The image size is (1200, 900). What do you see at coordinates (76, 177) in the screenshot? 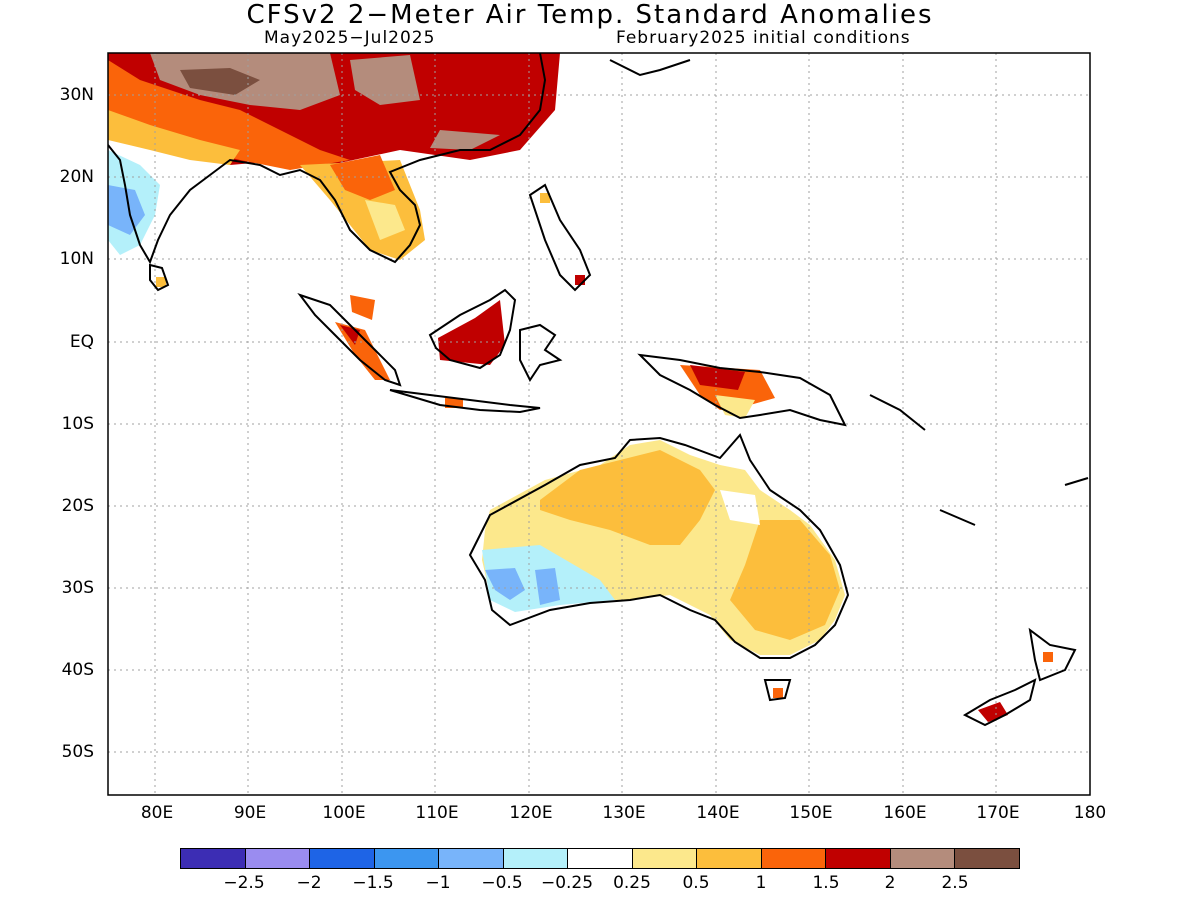
I see `lat-tick: 20N` at bounding box center [76, 177].